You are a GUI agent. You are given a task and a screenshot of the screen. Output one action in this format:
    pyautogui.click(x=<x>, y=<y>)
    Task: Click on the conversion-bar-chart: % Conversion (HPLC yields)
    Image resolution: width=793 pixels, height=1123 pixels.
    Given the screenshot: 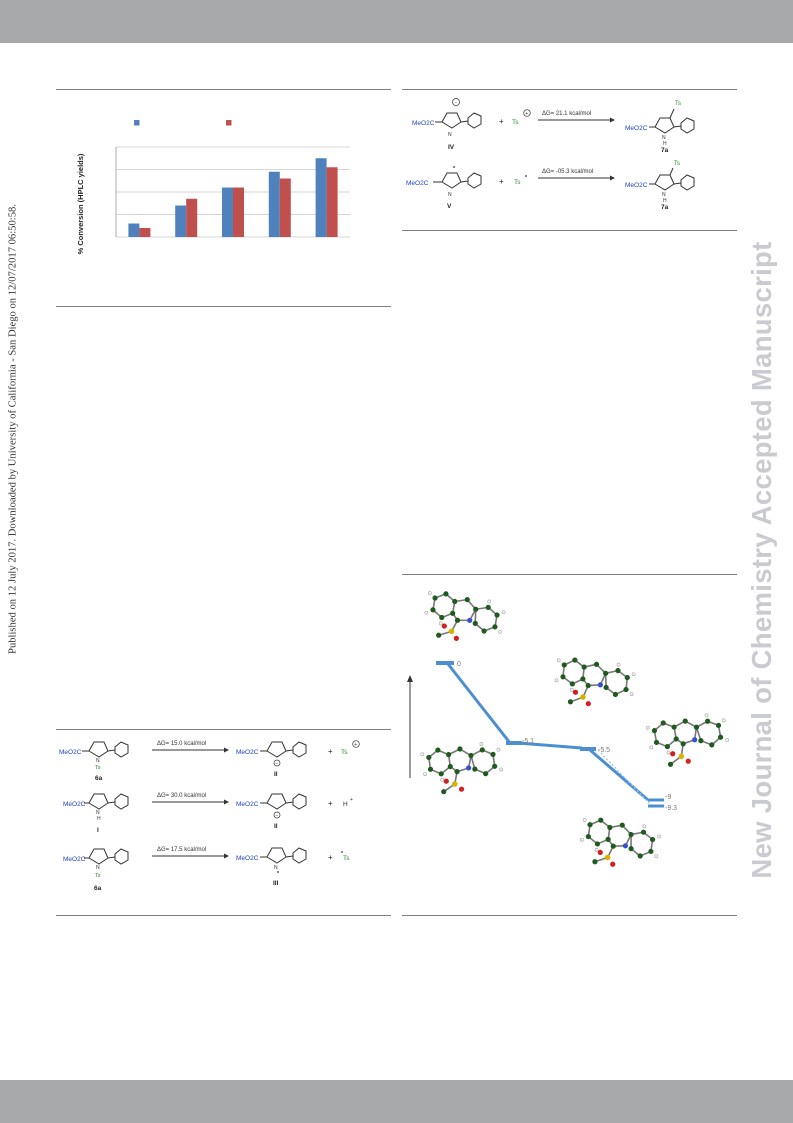 What is the action you would take?
    pyautogui.click(x=213, y=187)
    